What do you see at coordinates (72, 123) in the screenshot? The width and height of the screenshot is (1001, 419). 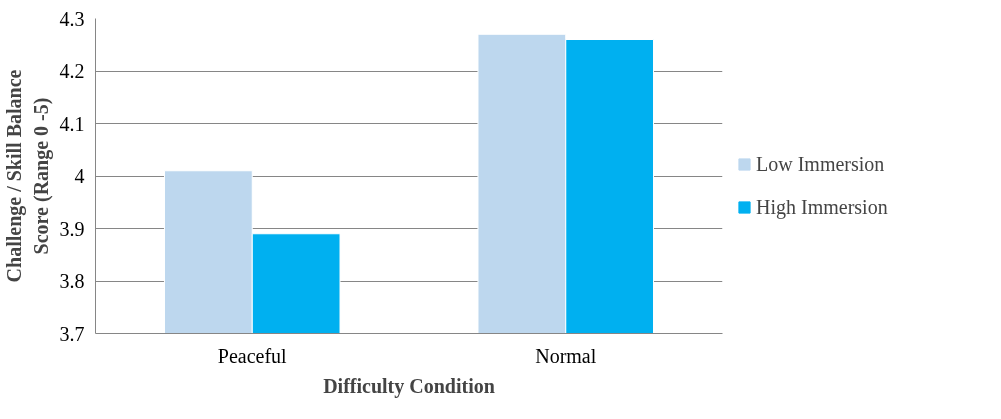 I see `y-tick-label: 4.1` at bounding box center [72, 123].